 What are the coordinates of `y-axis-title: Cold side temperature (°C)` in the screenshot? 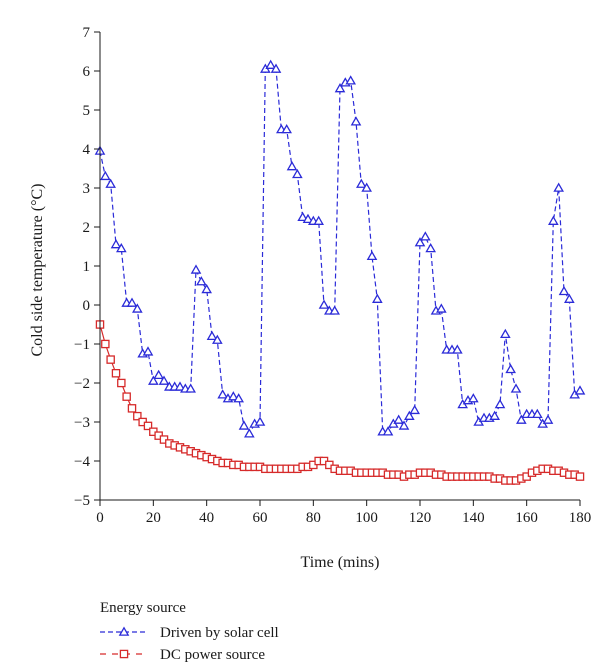 It's located at (37, 269).